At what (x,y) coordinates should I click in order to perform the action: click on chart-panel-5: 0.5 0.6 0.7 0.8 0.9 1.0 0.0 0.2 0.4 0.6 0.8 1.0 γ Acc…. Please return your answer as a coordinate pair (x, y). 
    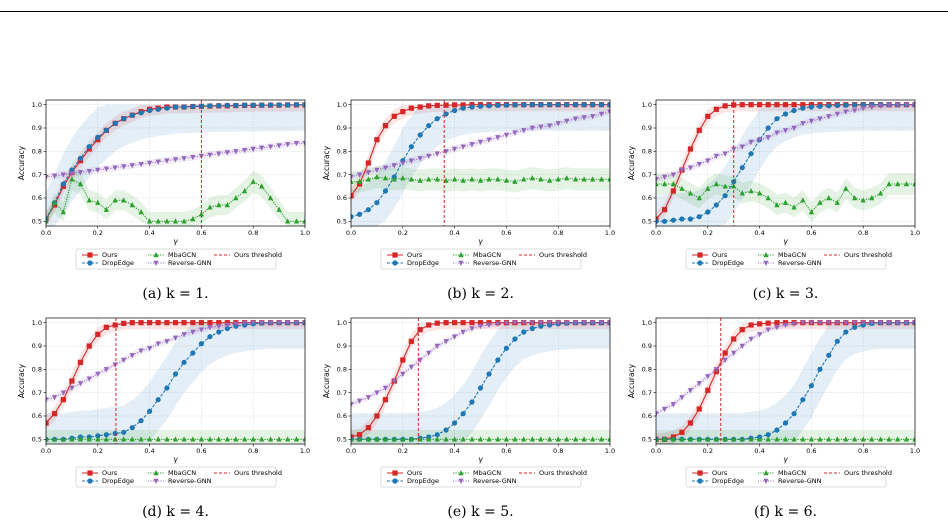
    Looking at the image, I should click on (468, 418).